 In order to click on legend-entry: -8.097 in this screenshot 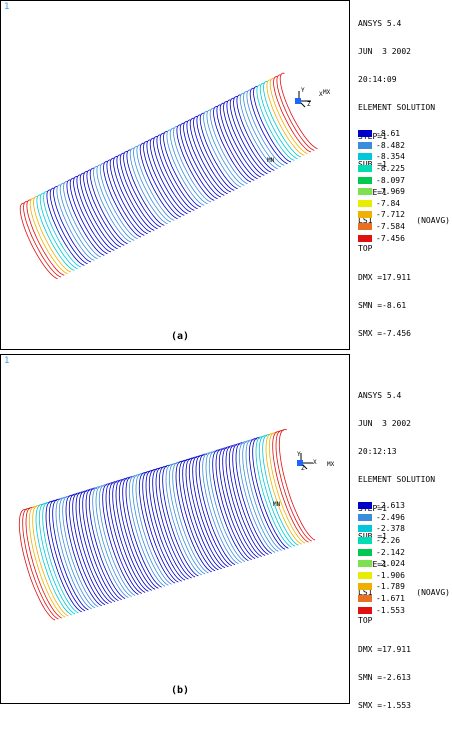, I will do `click(405, 180)`.